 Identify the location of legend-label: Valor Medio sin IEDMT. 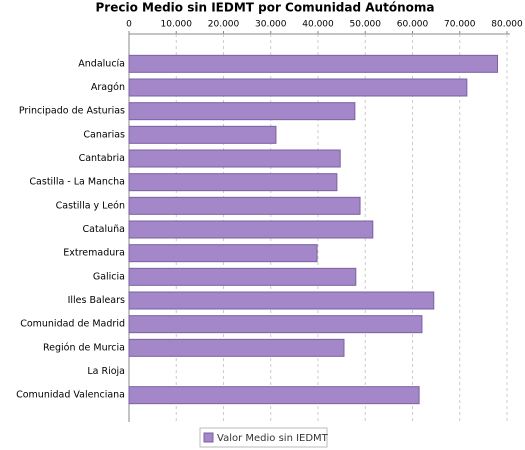
(273, 438).